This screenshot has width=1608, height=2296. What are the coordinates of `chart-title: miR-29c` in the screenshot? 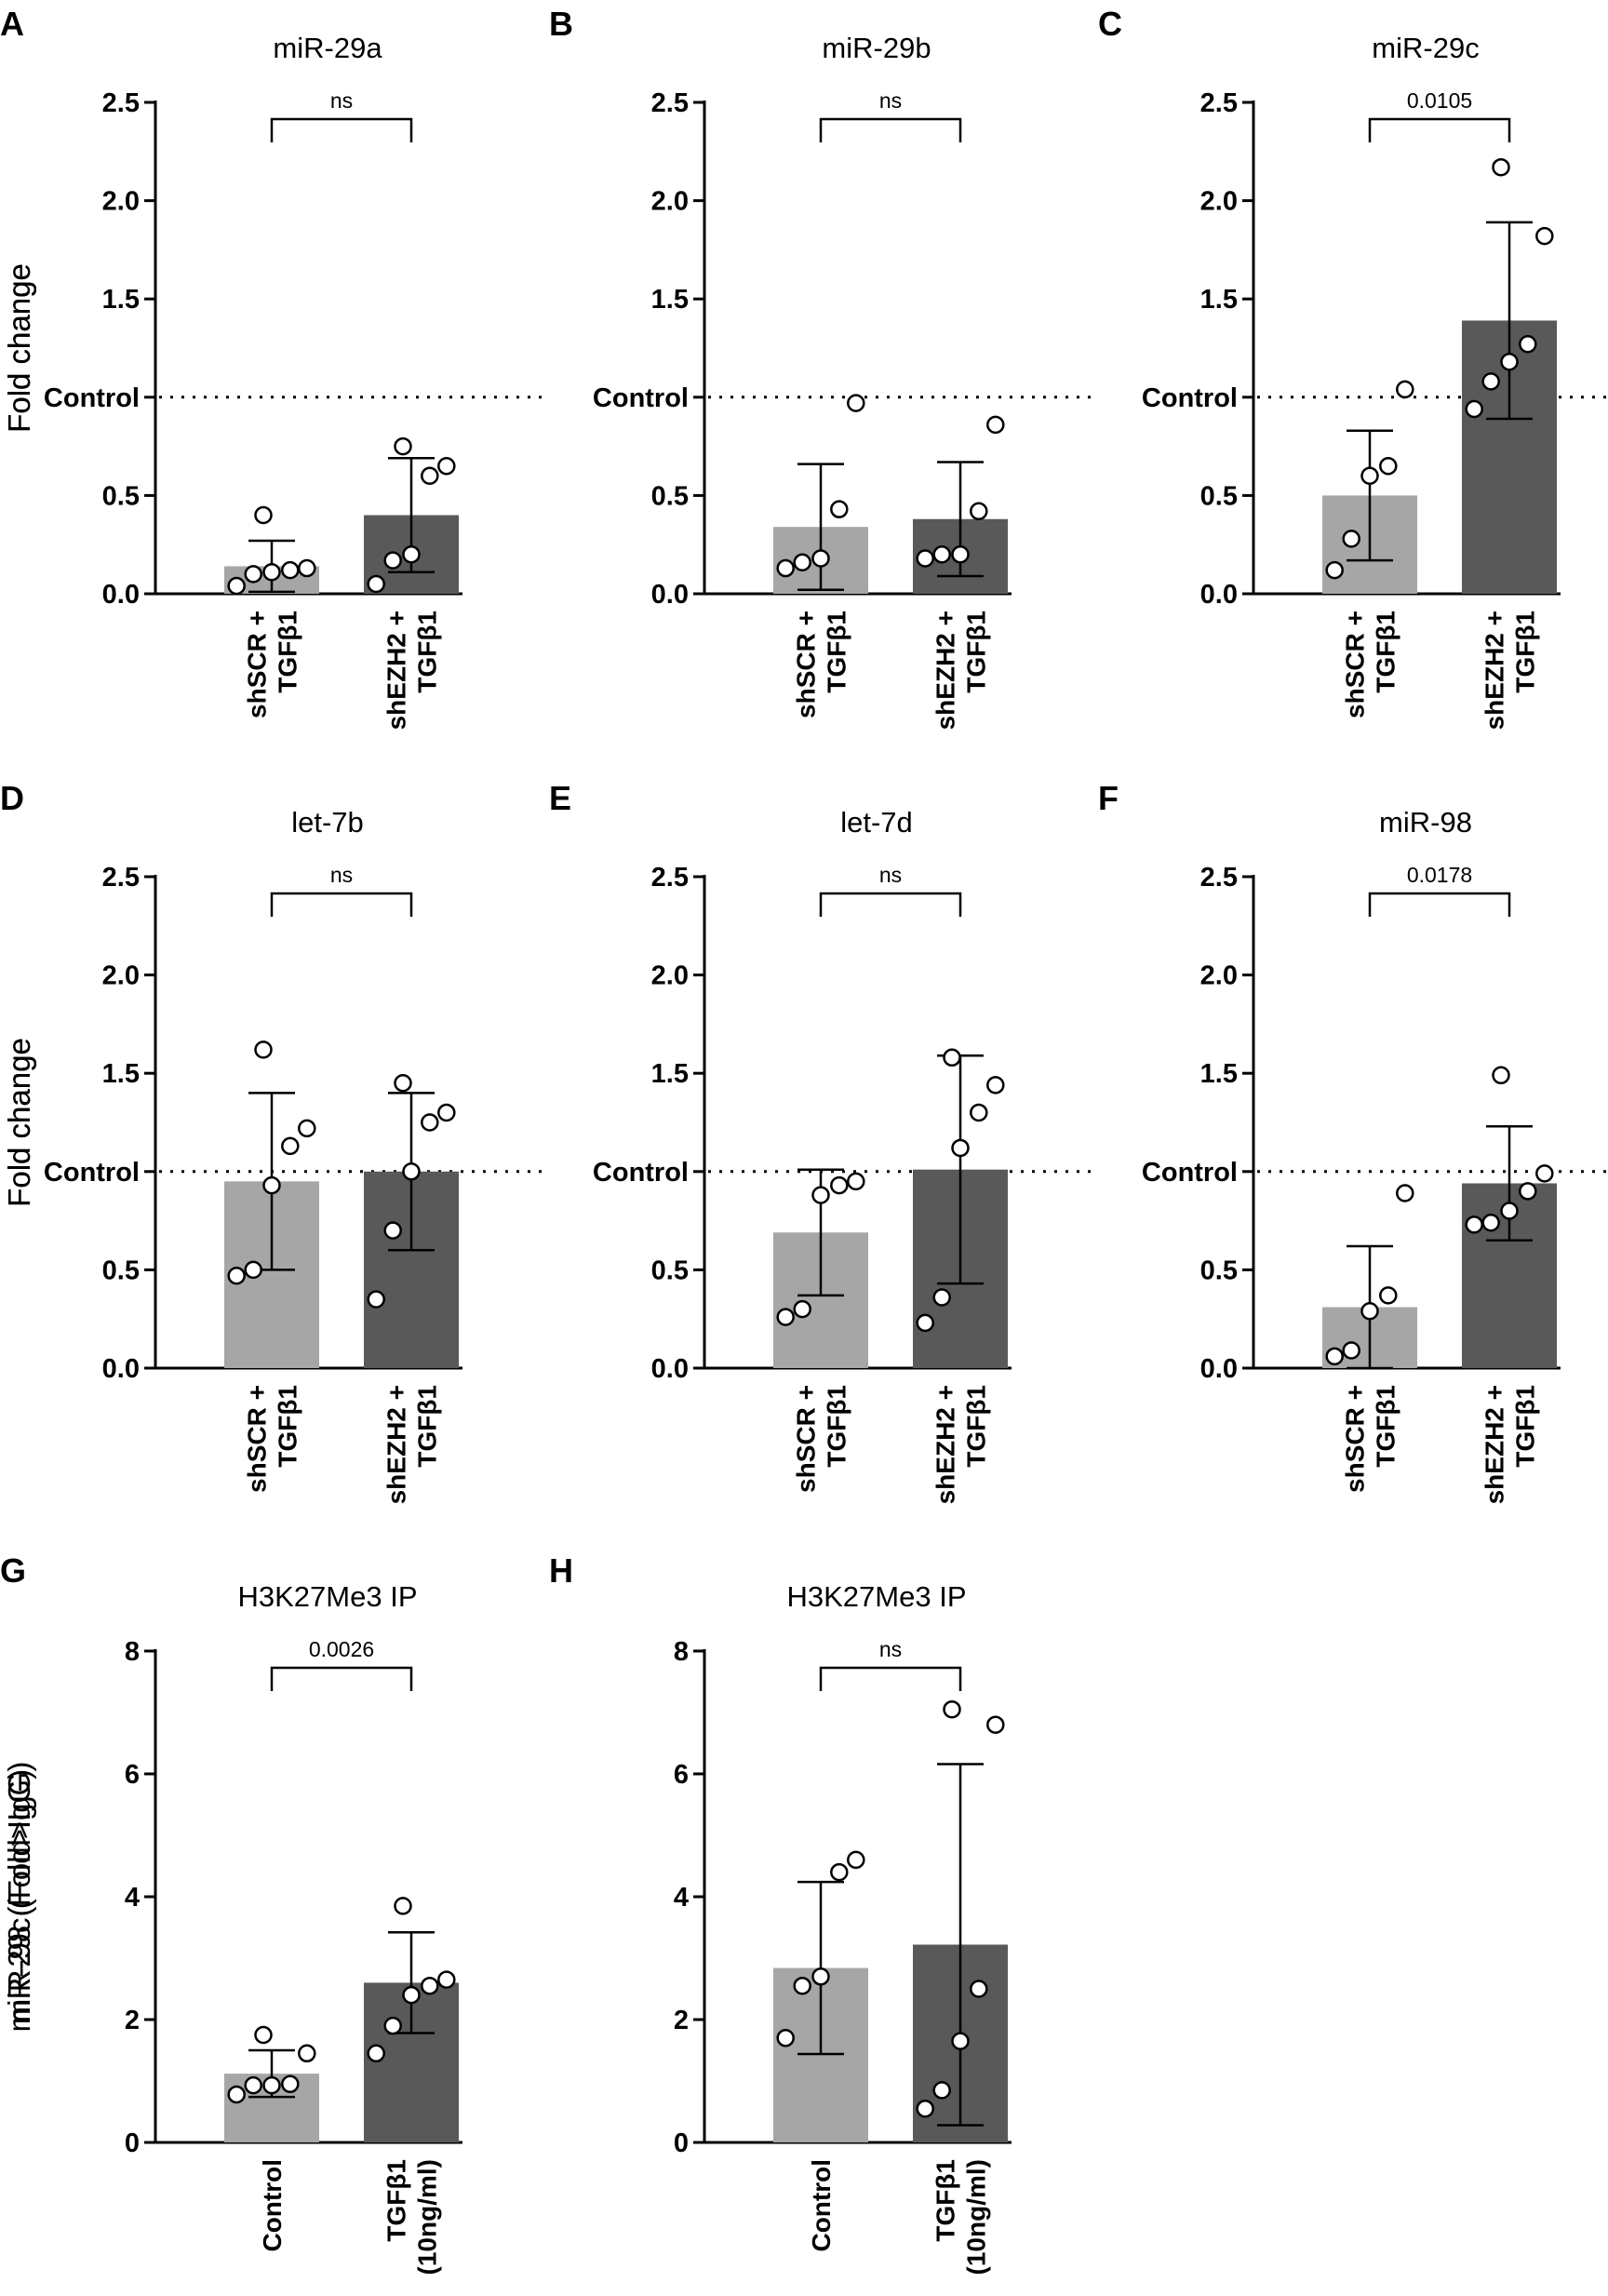 It's located at (1425, 48).